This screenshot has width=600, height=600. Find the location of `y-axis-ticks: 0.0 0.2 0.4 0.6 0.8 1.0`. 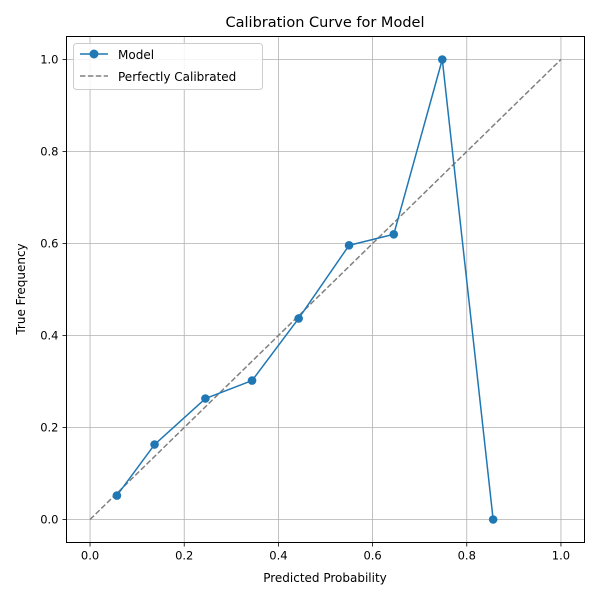

y-axis-ticks: 0.0 0.2 0.4 0.6 0.8 1.0 is located at coordinates (53, 290).